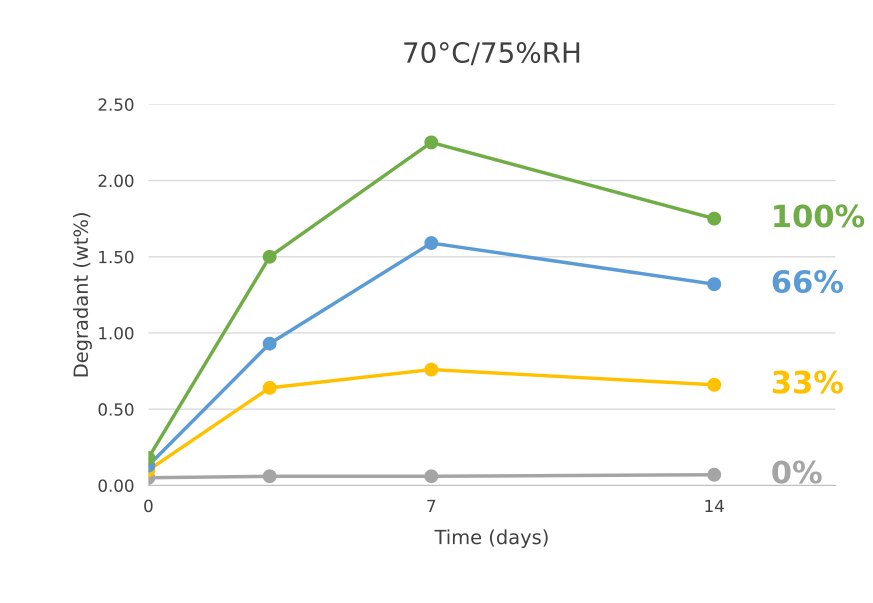  I want to click on y-tick-label: 0.00, so click(116, 485).